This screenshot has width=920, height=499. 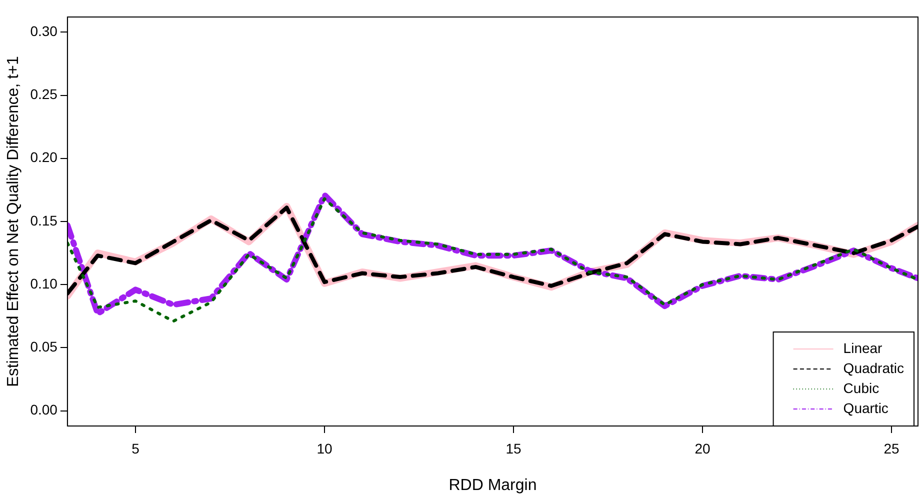 I want to click on legend-label: Cubic, so click(x=861, y=388).